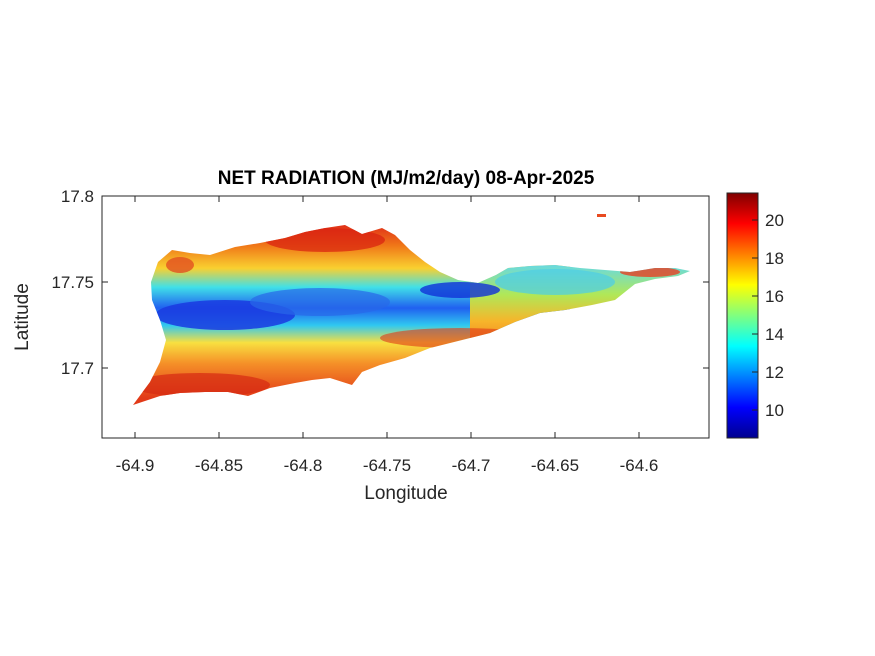 The image size is (875, 656). Describe the element at coordinates (387, 465) in the screenshot. I see `x-tick-label: -64.75` at that location.